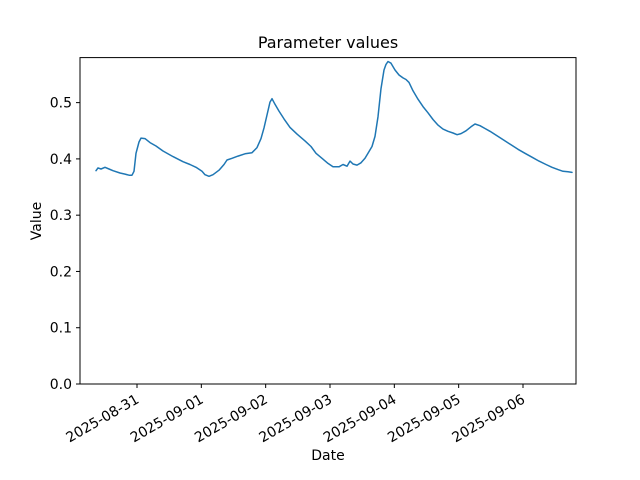 This screenshot has width=640, height=480. Describe the element at coordinates (61, 160) in the screenshot. I see `y-tick-label: 0.4` at that location.